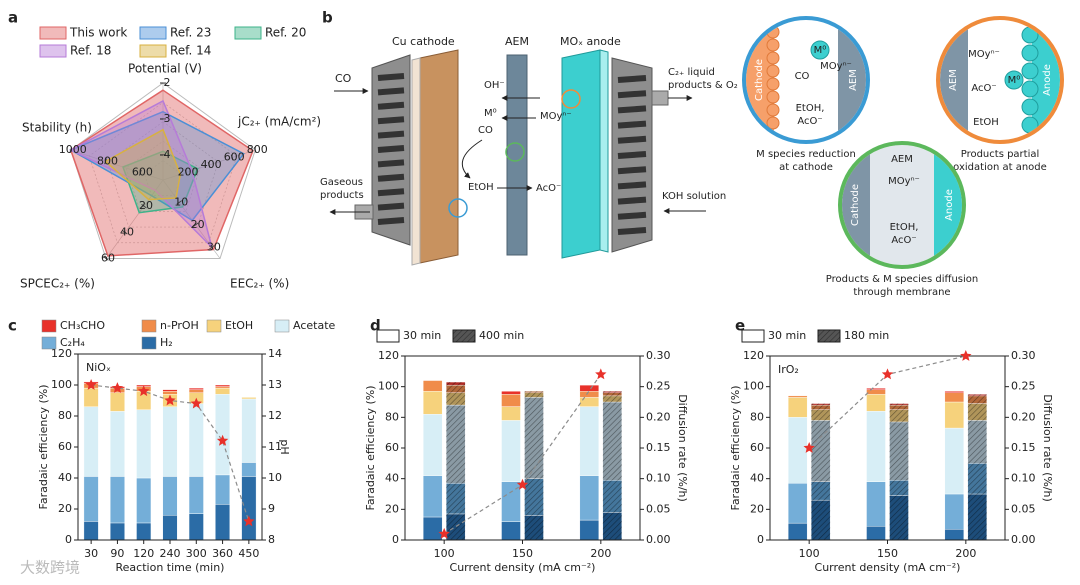 The height and width of the screenshot is (585, 1080). What do you see at coordinates (166, 342) in the screenshot?
I see `legend-label: H₂` at bounding box center [166, 342].